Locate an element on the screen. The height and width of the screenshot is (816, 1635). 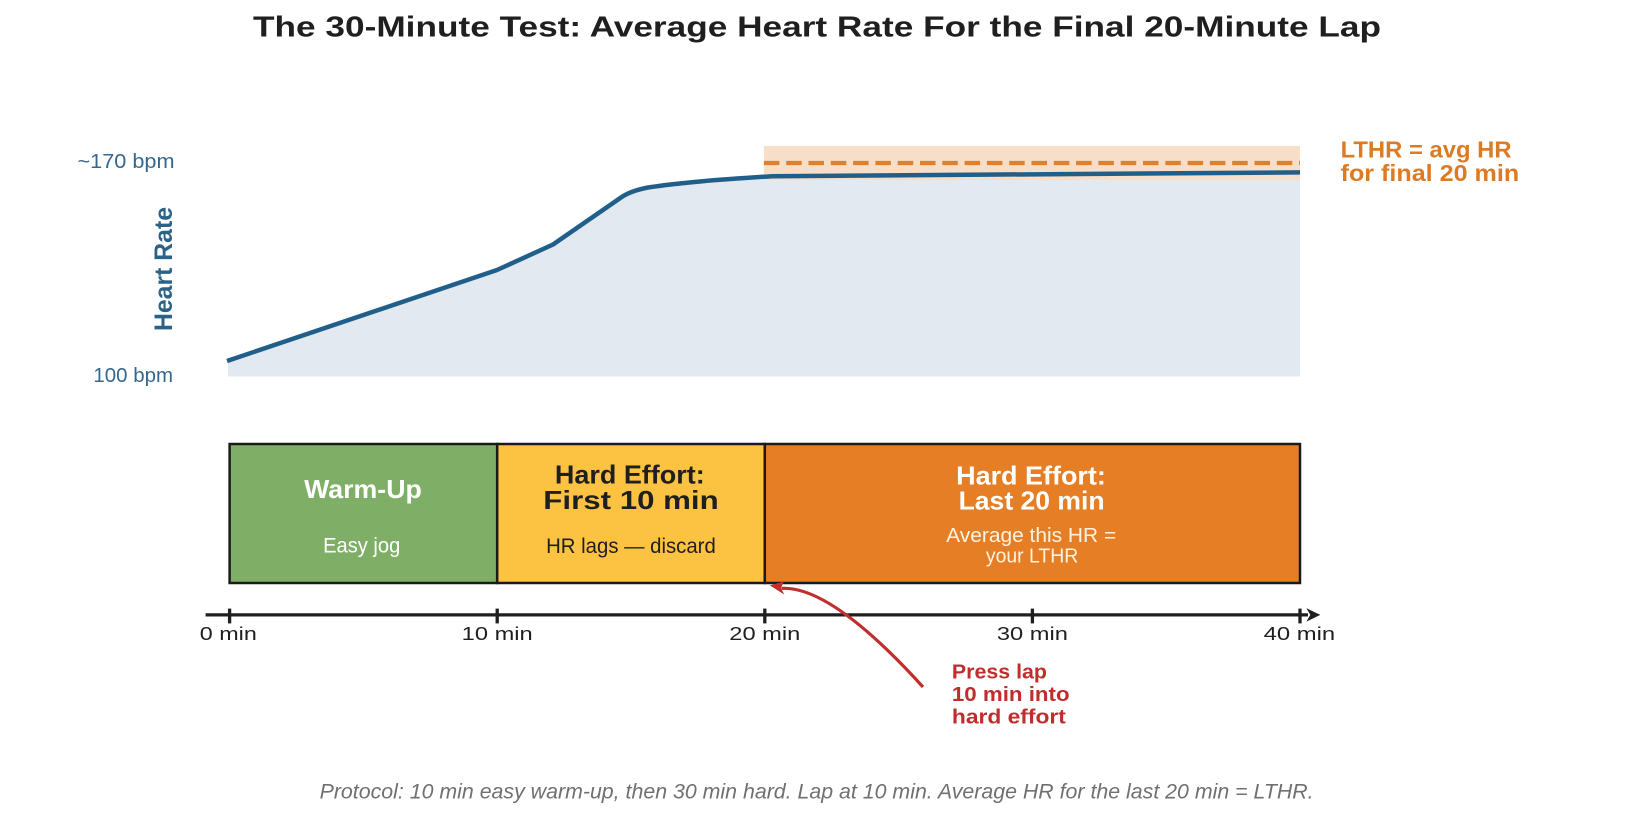
svg-text: Last 20 min is located at coordinates (1032, 501).